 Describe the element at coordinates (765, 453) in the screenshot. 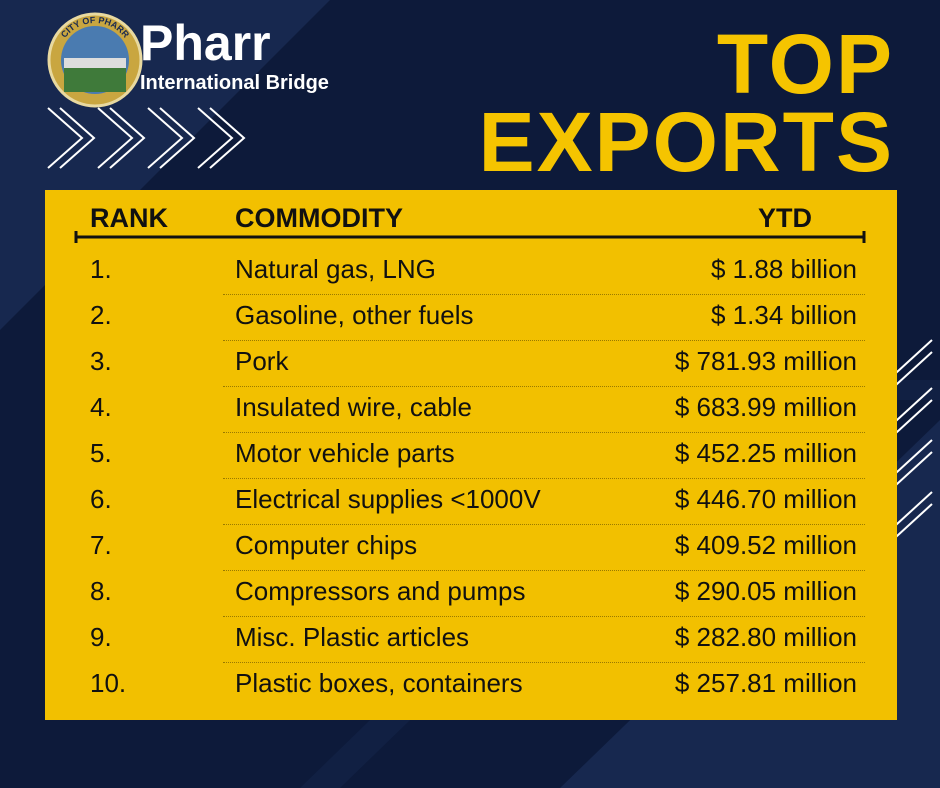

I see `ytd-value: $ 452.25 million` at that location.